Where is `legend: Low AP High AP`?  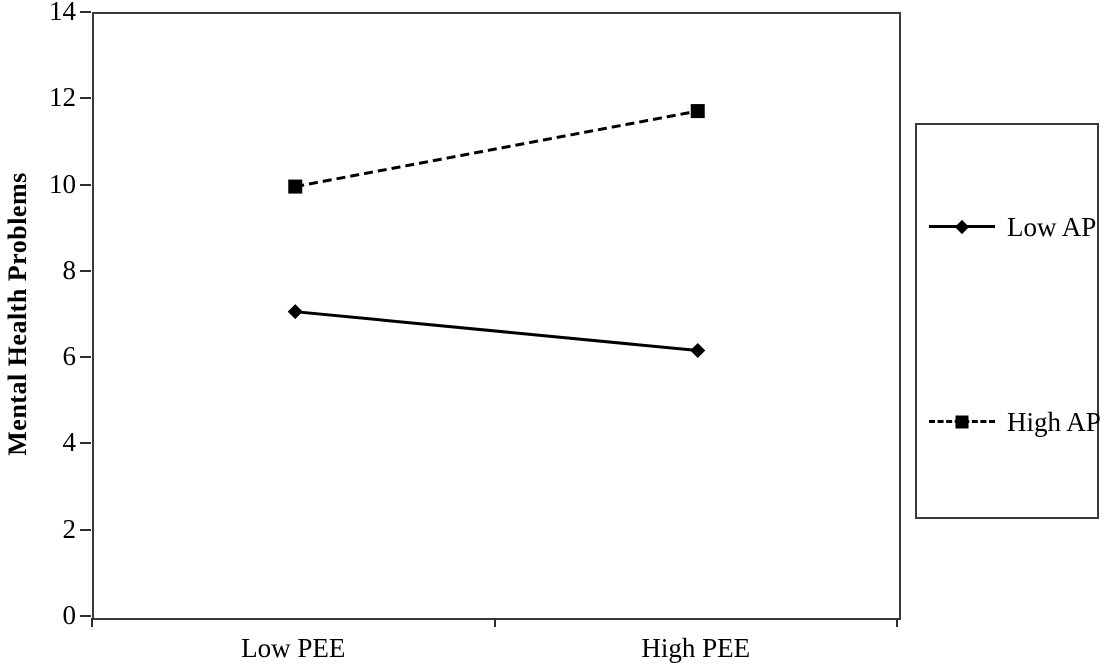
legend: Low AP High AP is located at coordinates (1008, 321).